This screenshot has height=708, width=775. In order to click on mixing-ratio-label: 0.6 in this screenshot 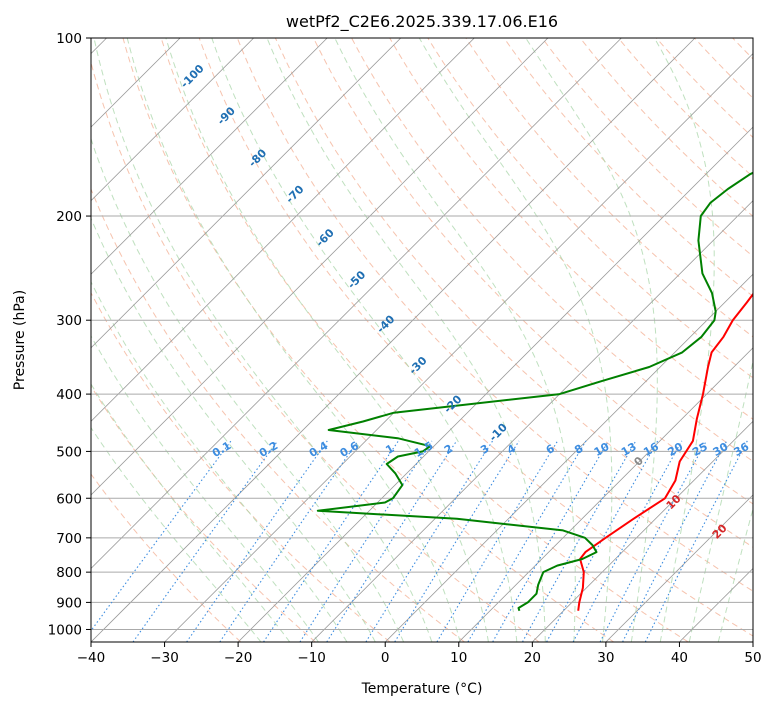, I will do `click(350, 449)`.